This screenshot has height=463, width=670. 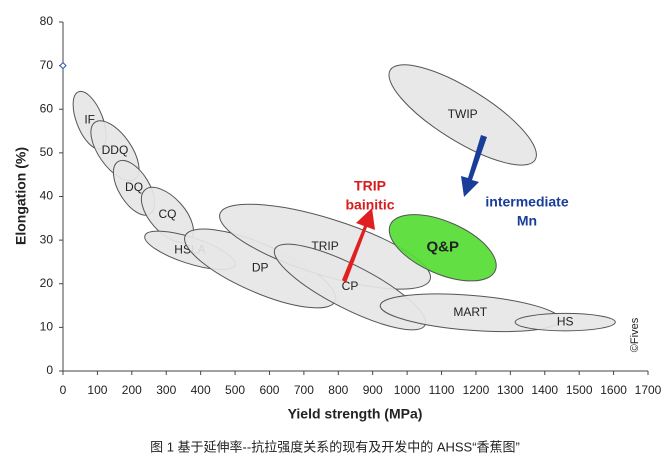 I want to click on x-tick-label: 0, so click(x=63, y=390).